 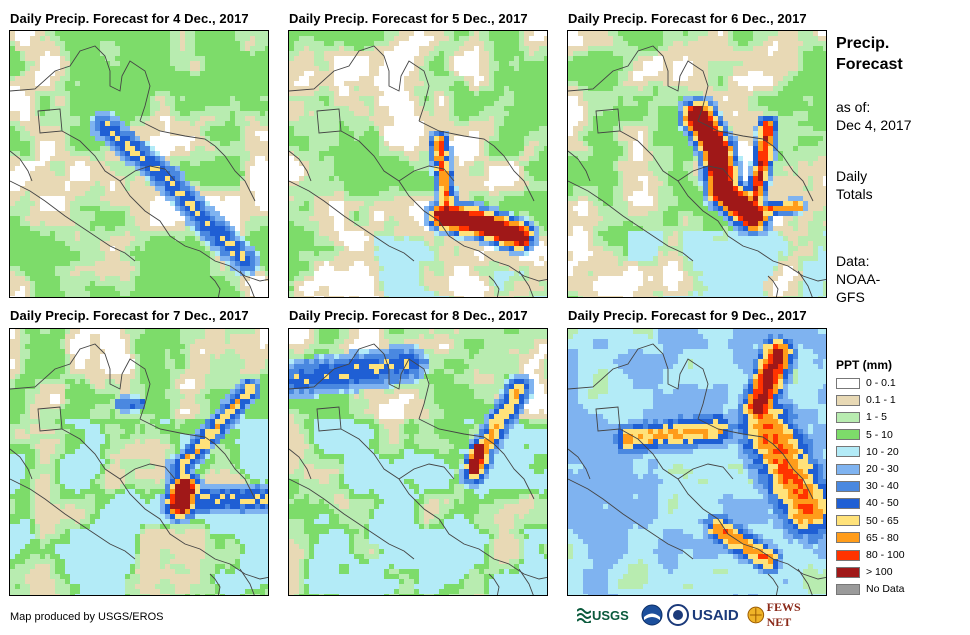 I want to click on map-credit: Map produced by USGS/EROS, so click(x=87, y=617).